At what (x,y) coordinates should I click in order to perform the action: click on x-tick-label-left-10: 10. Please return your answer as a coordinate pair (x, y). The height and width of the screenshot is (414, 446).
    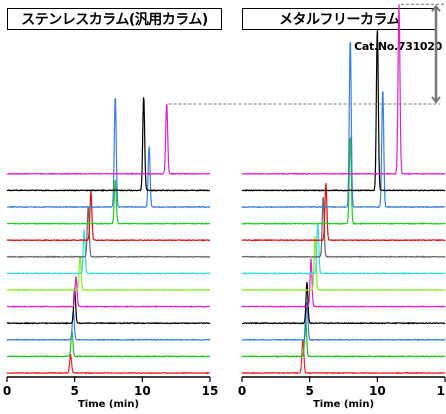
    Looking at the image, I should click on (142, 391).